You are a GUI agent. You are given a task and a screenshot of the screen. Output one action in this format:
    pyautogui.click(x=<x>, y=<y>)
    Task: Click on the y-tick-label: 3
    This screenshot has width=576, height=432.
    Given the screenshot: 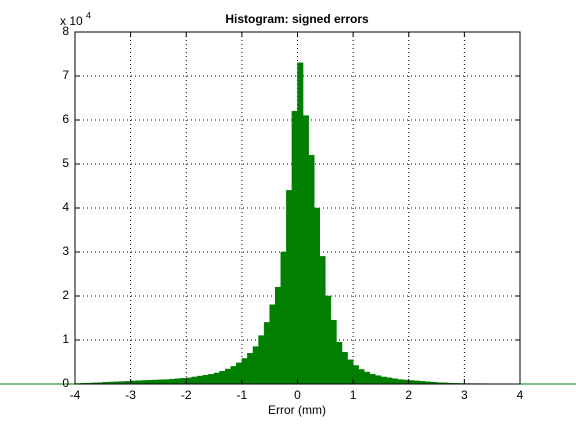 What is the action you would take?
    pyautogui.click(x=65, y=251)
    